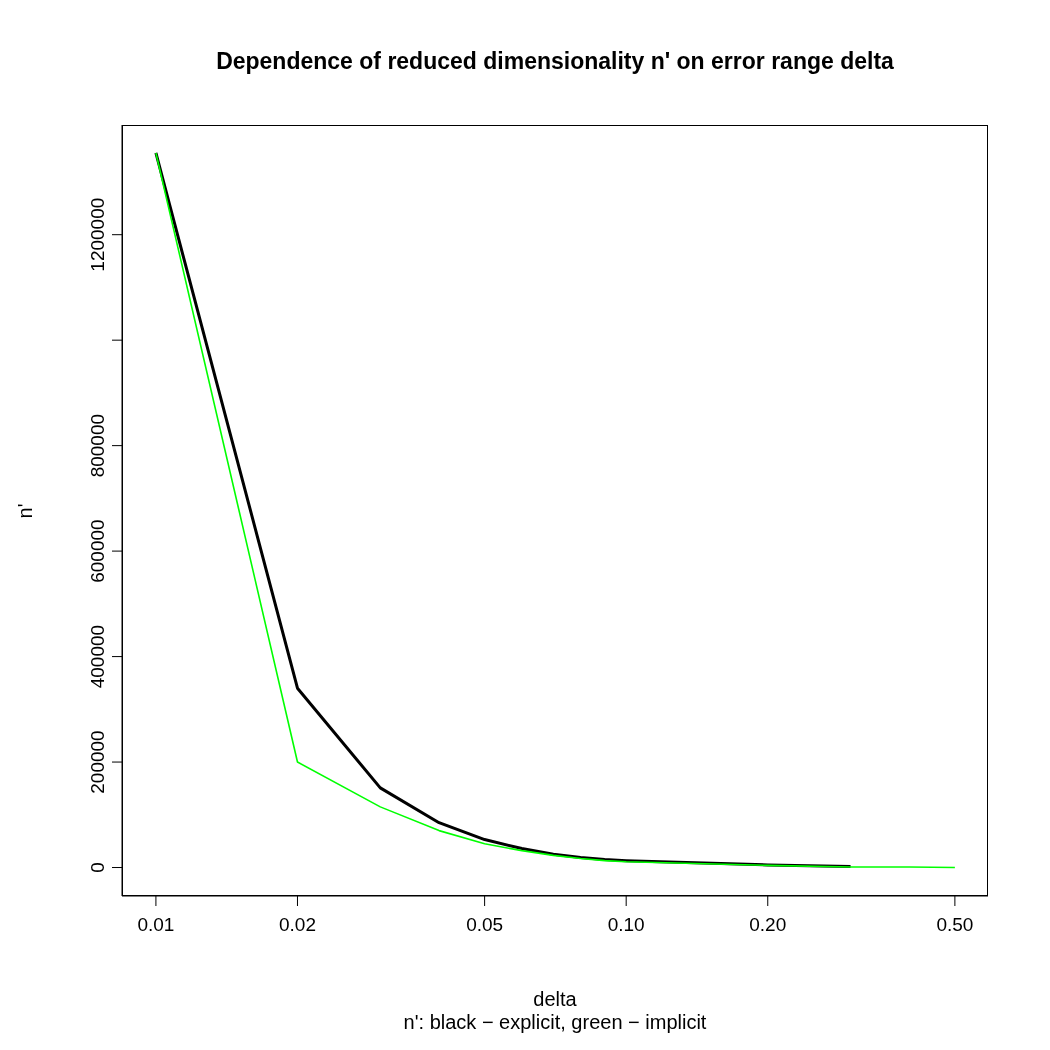  I want to click on x-tick-label: 0.20, so click(768, 925).